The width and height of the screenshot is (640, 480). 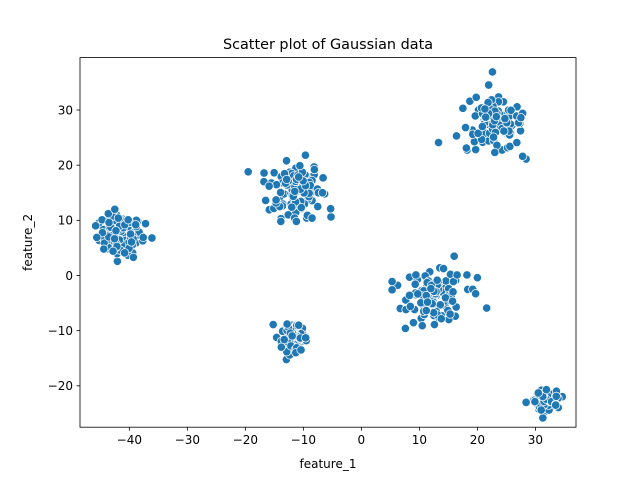 I want to click on y-tick-label: −20, so click(x=60, y=386).